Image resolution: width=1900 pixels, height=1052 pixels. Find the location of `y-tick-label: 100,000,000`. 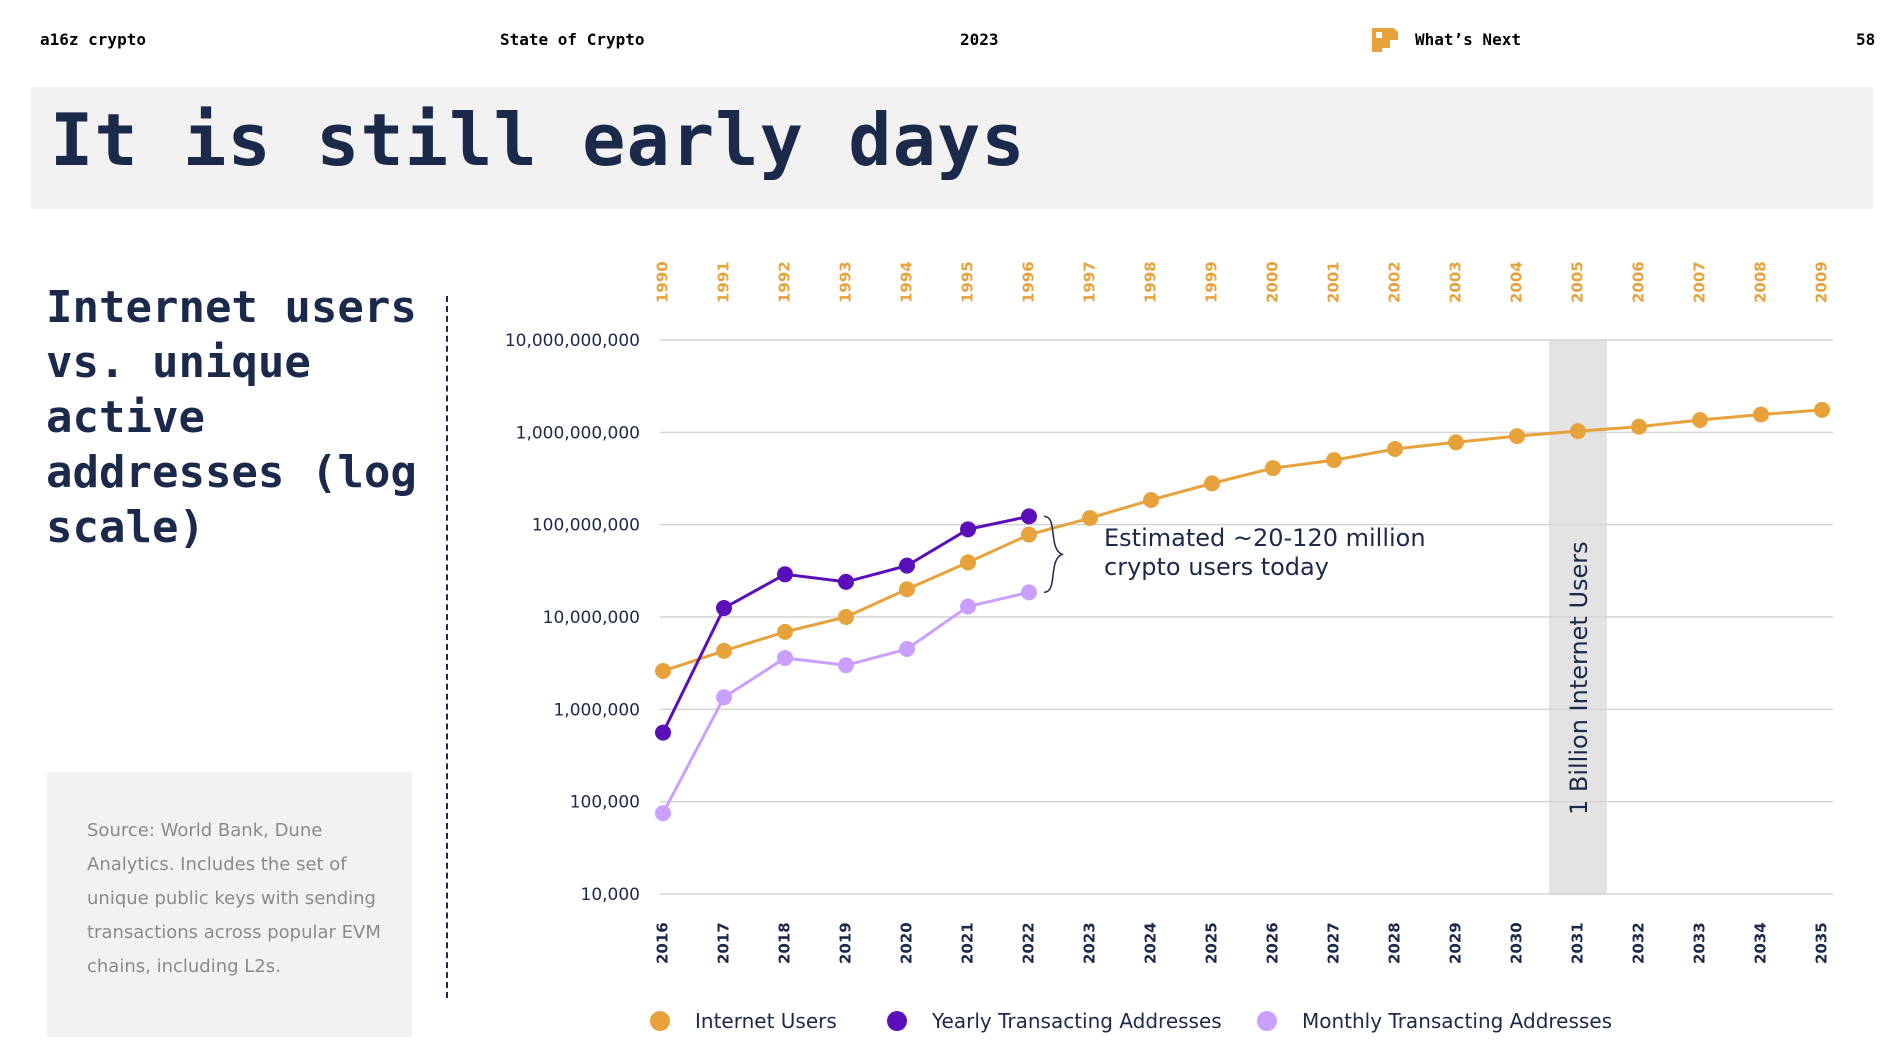

y-tick-label: 100,000,000 is located at coordinates (586, 526).